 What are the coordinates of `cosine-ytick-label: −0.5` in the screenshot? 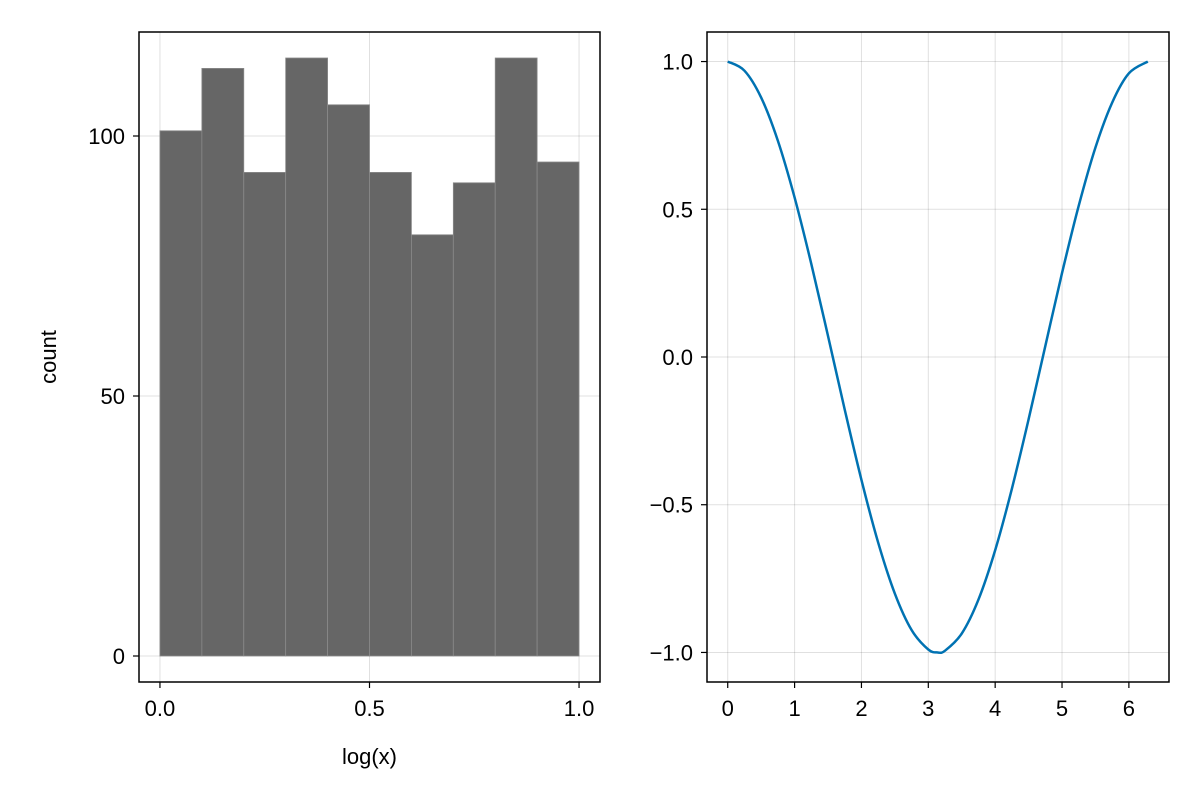 It's located at (671, 505).